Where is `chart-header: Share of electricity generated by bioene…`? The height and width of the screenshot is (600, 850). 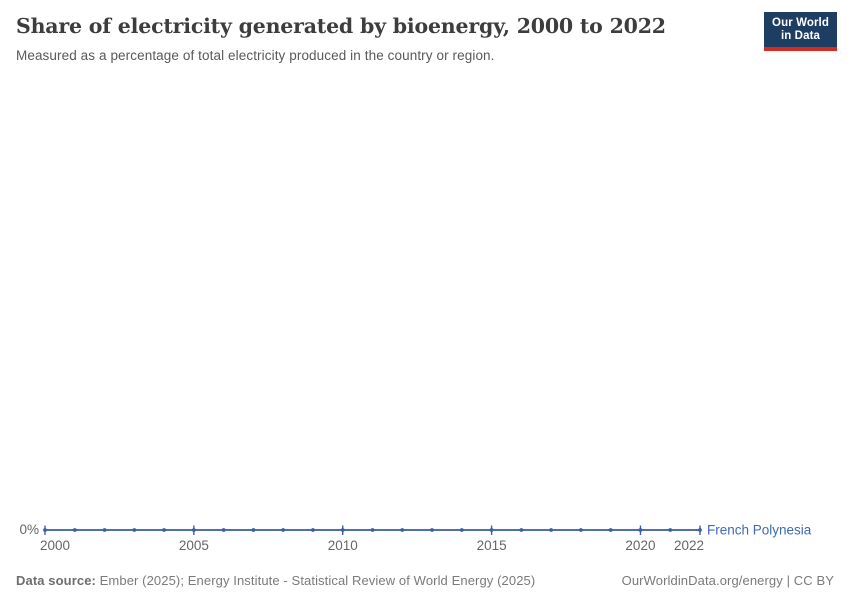
chart-header: Share of electricity generated by bioene… is located at coordinates (383, 38).